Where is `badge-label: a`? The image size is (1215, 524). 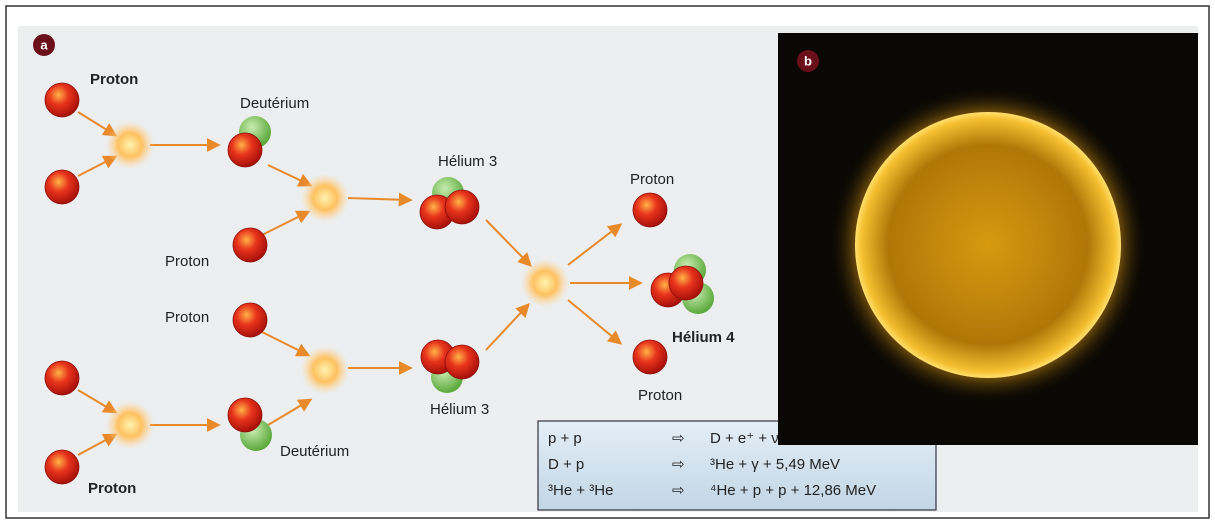
badge-label: a is located at coordinates (44, 44).